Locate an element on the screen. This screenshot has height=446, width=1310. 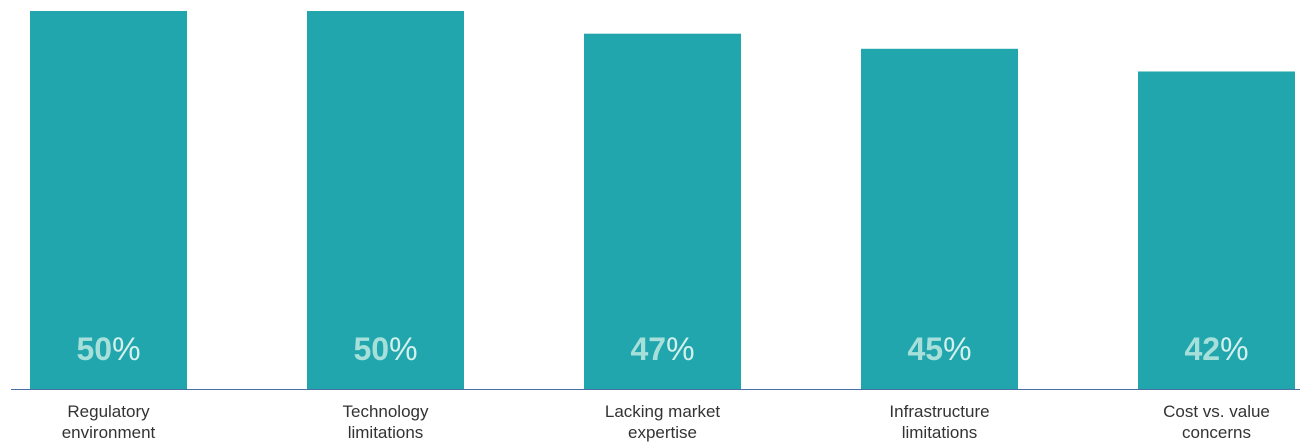
bar-value-number-3: 45 is located at coordinates (925, 349).